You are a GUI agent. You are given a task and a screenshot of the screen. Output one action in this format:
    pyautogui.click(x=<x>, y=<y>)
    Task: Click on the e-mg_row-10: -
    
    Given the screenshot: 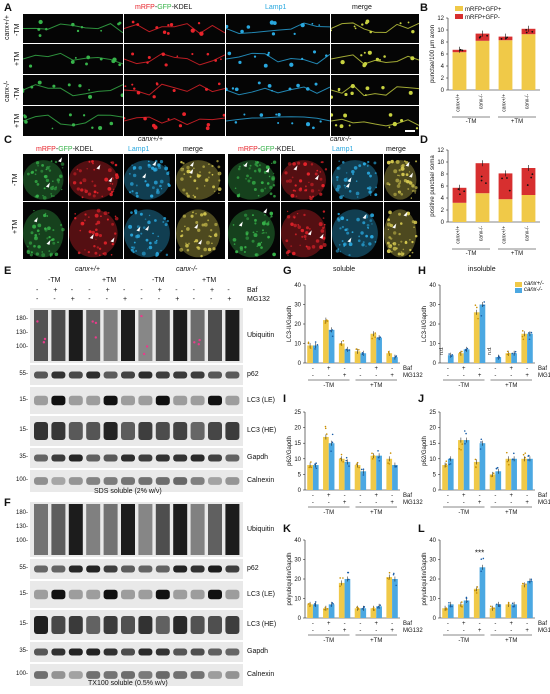 What is the action you would take?
    pyautogui.click(x=211, y=299)
    